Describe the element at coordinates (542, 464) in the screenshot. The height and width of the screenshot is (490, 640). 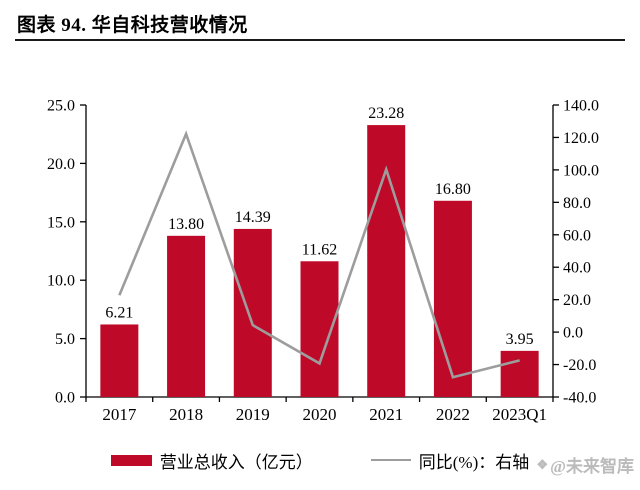
I see `watermark-logo-icon: ❖` at that location.